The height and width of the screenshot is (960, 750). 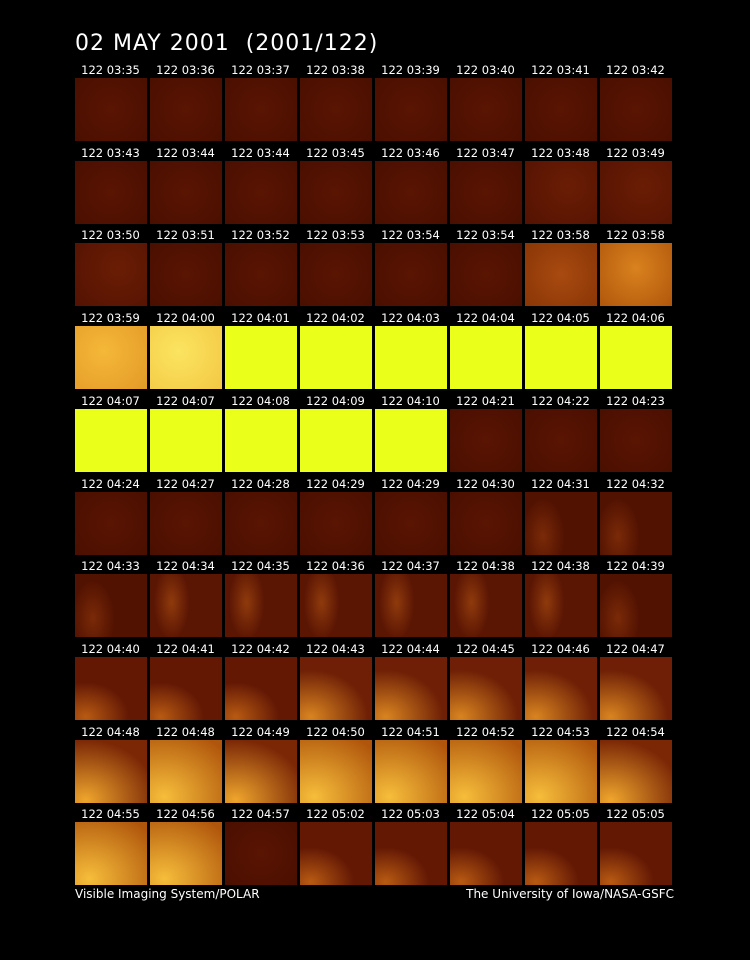 What do you see at coordinates (485, 152) in the screenshot?
I see `frame-label: 122 03:47` at bounding box center [485, 152].